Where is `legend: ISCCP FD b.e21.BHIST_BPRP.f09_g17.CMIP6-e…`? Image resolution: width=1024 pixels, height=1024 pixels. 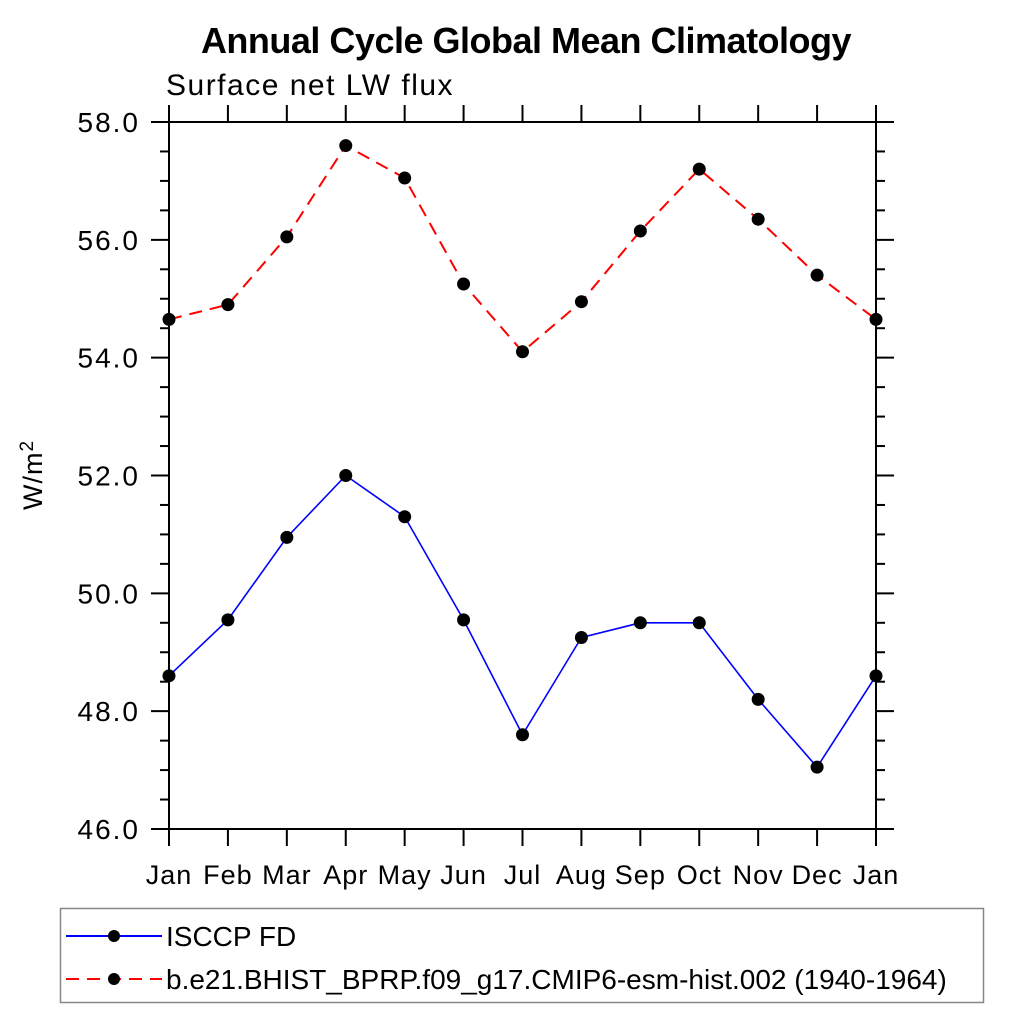
legend: ISCCP FD b.e21.BHIST_BPRP.f09_g17.CMIP6-e… is located at coordinates (522, 955).